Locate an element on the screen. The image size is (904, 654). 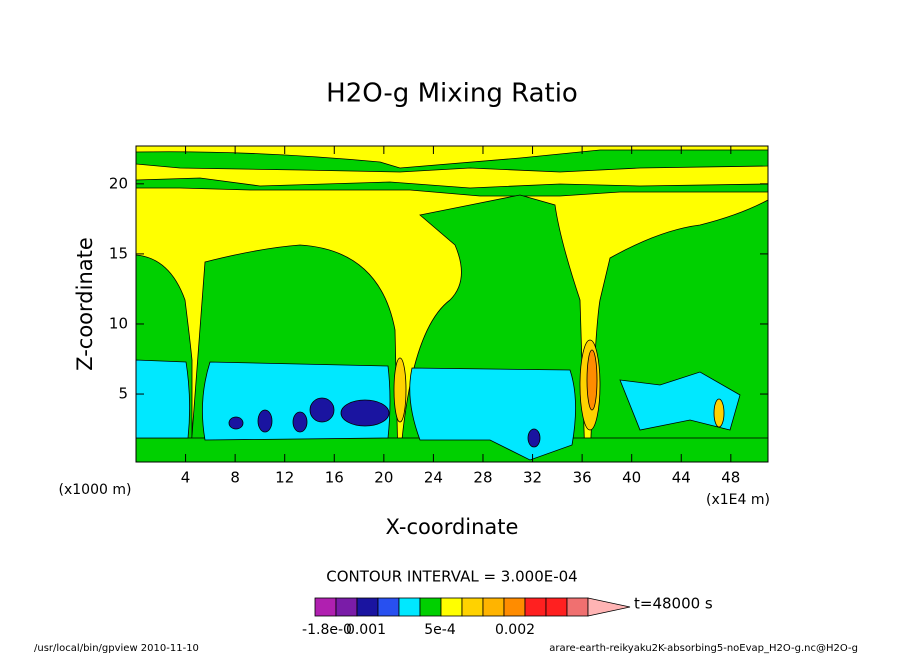
x-tick-label: 20 is located at coordinates (383, 478).